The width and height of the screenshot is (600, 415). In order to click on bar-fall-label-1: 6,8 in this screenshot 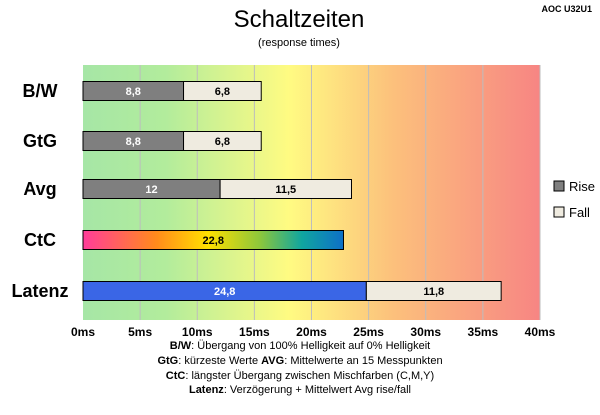, I will do `click(222, 142)`.